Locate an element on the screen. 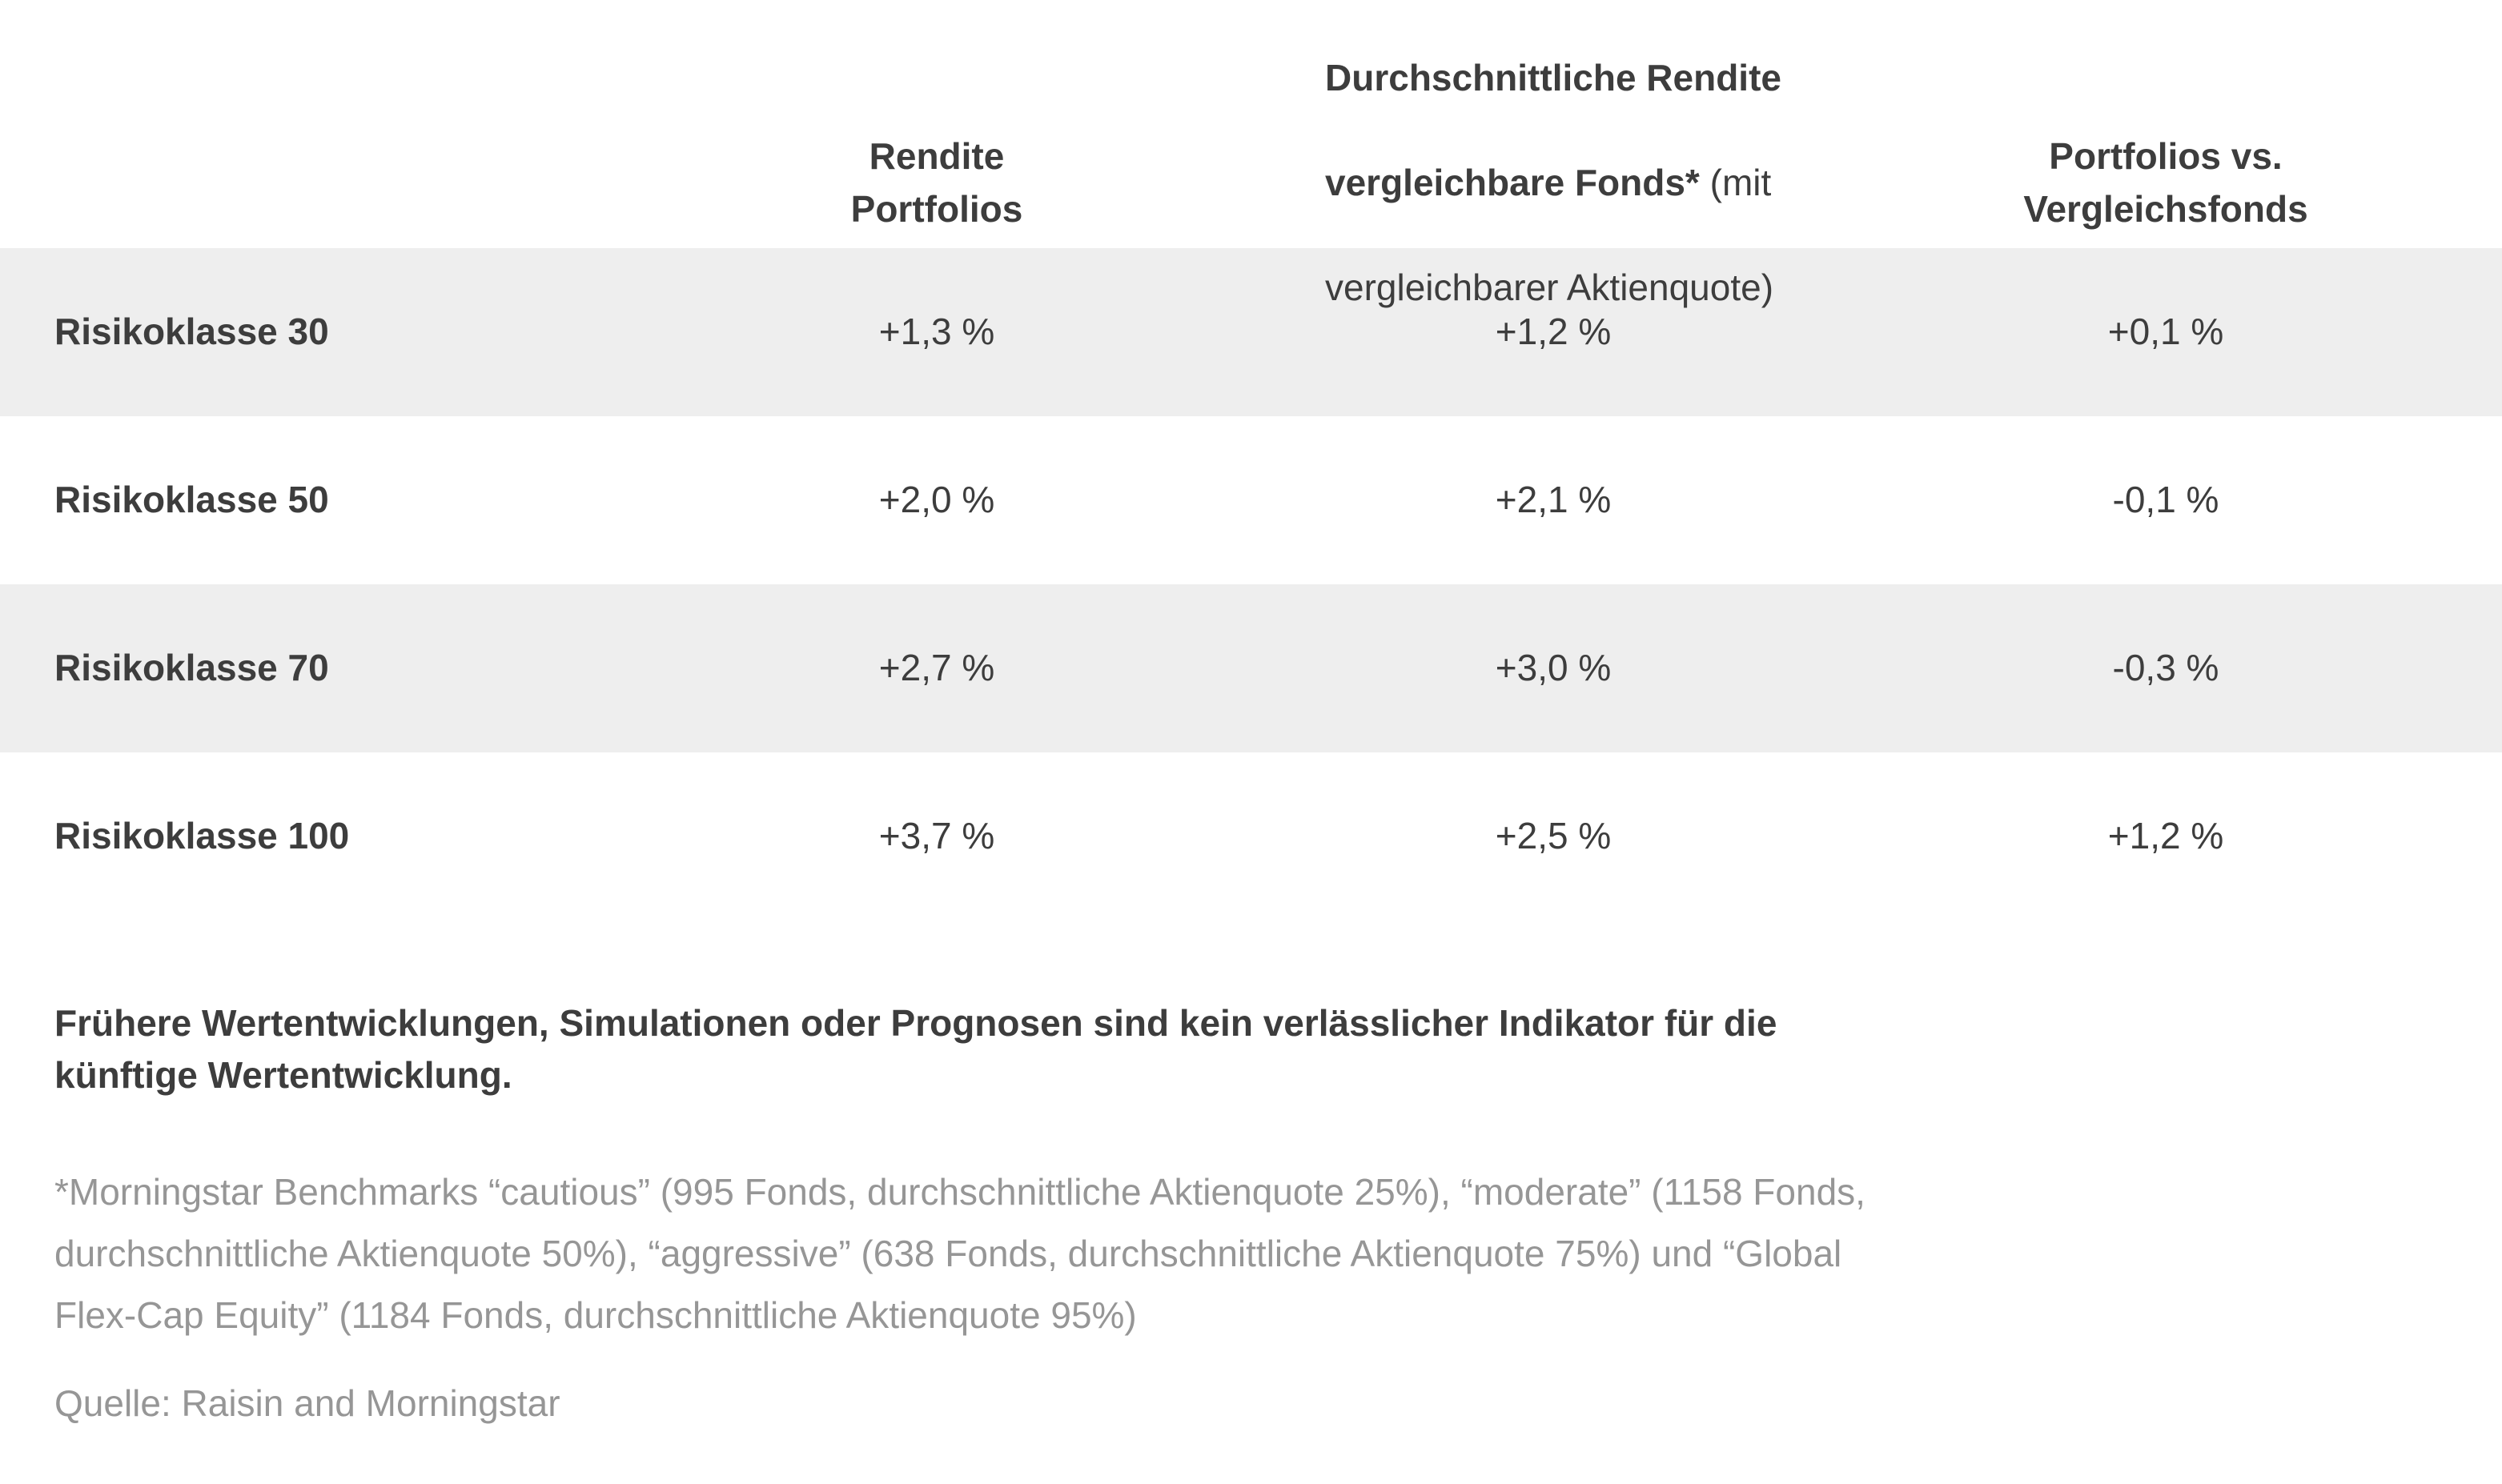 The height and width of the screenshot is (1484, 2502). portfolio-return-value: +2,7 % is located at coordinates (937, 668).